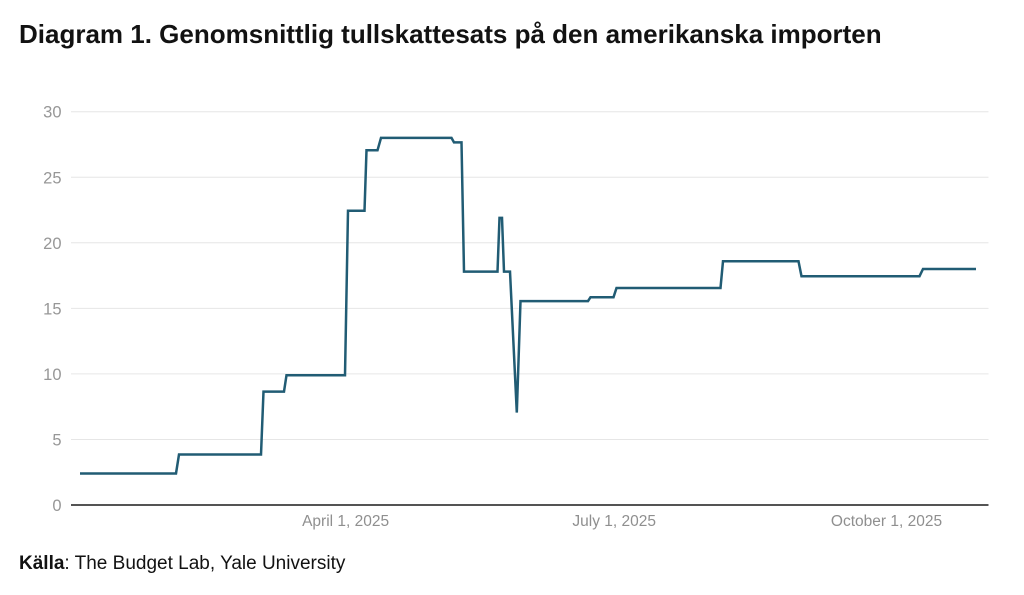  Describe the element at coordinates (886, 521) in the screenshot. I see `svg-text: October 1, 2025` at that location.